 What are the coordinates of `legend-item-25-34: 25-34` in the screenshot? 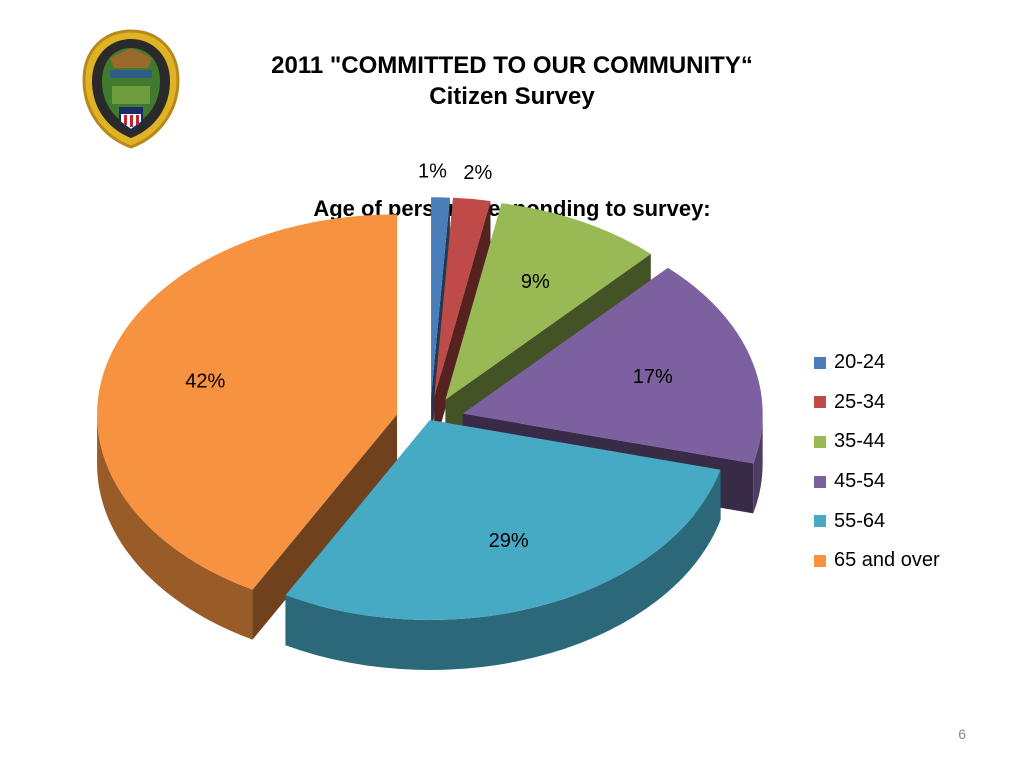 It's located at (877, 403).